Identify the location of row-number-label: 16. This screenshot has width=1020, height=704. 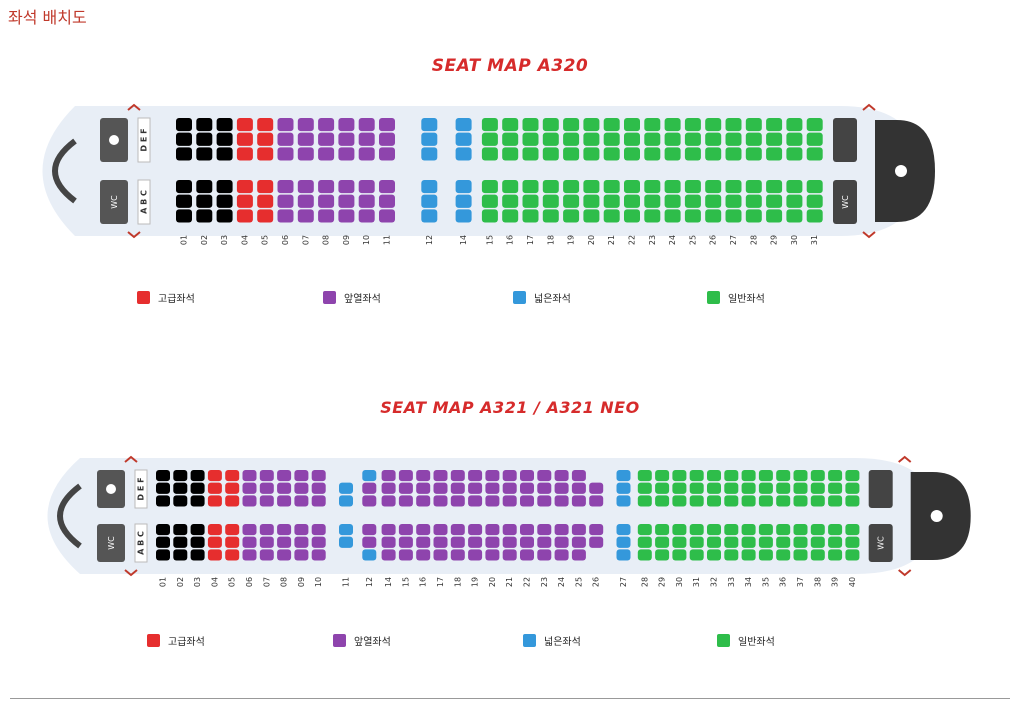
(510, 240).